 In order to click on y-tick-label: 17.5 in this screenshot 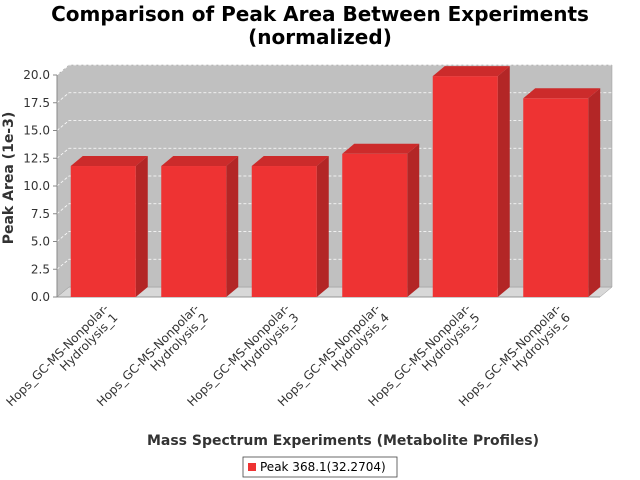, I will do `click(36, 103)`.